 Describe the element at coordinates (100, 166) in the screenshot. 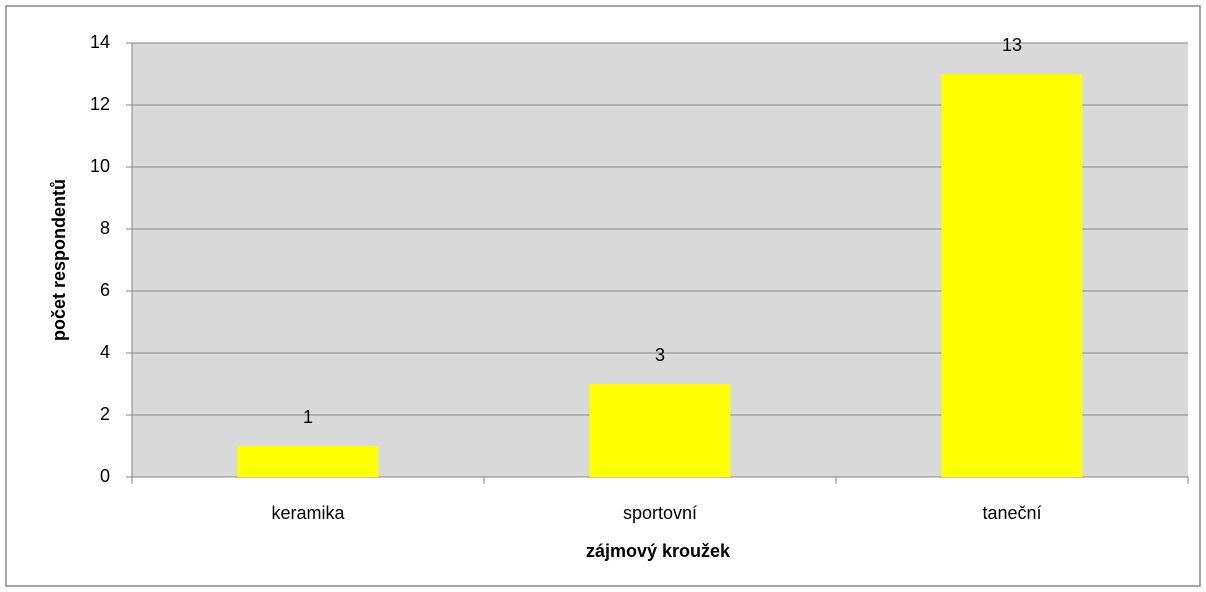

I see `y-tick-label: 10` at that location.